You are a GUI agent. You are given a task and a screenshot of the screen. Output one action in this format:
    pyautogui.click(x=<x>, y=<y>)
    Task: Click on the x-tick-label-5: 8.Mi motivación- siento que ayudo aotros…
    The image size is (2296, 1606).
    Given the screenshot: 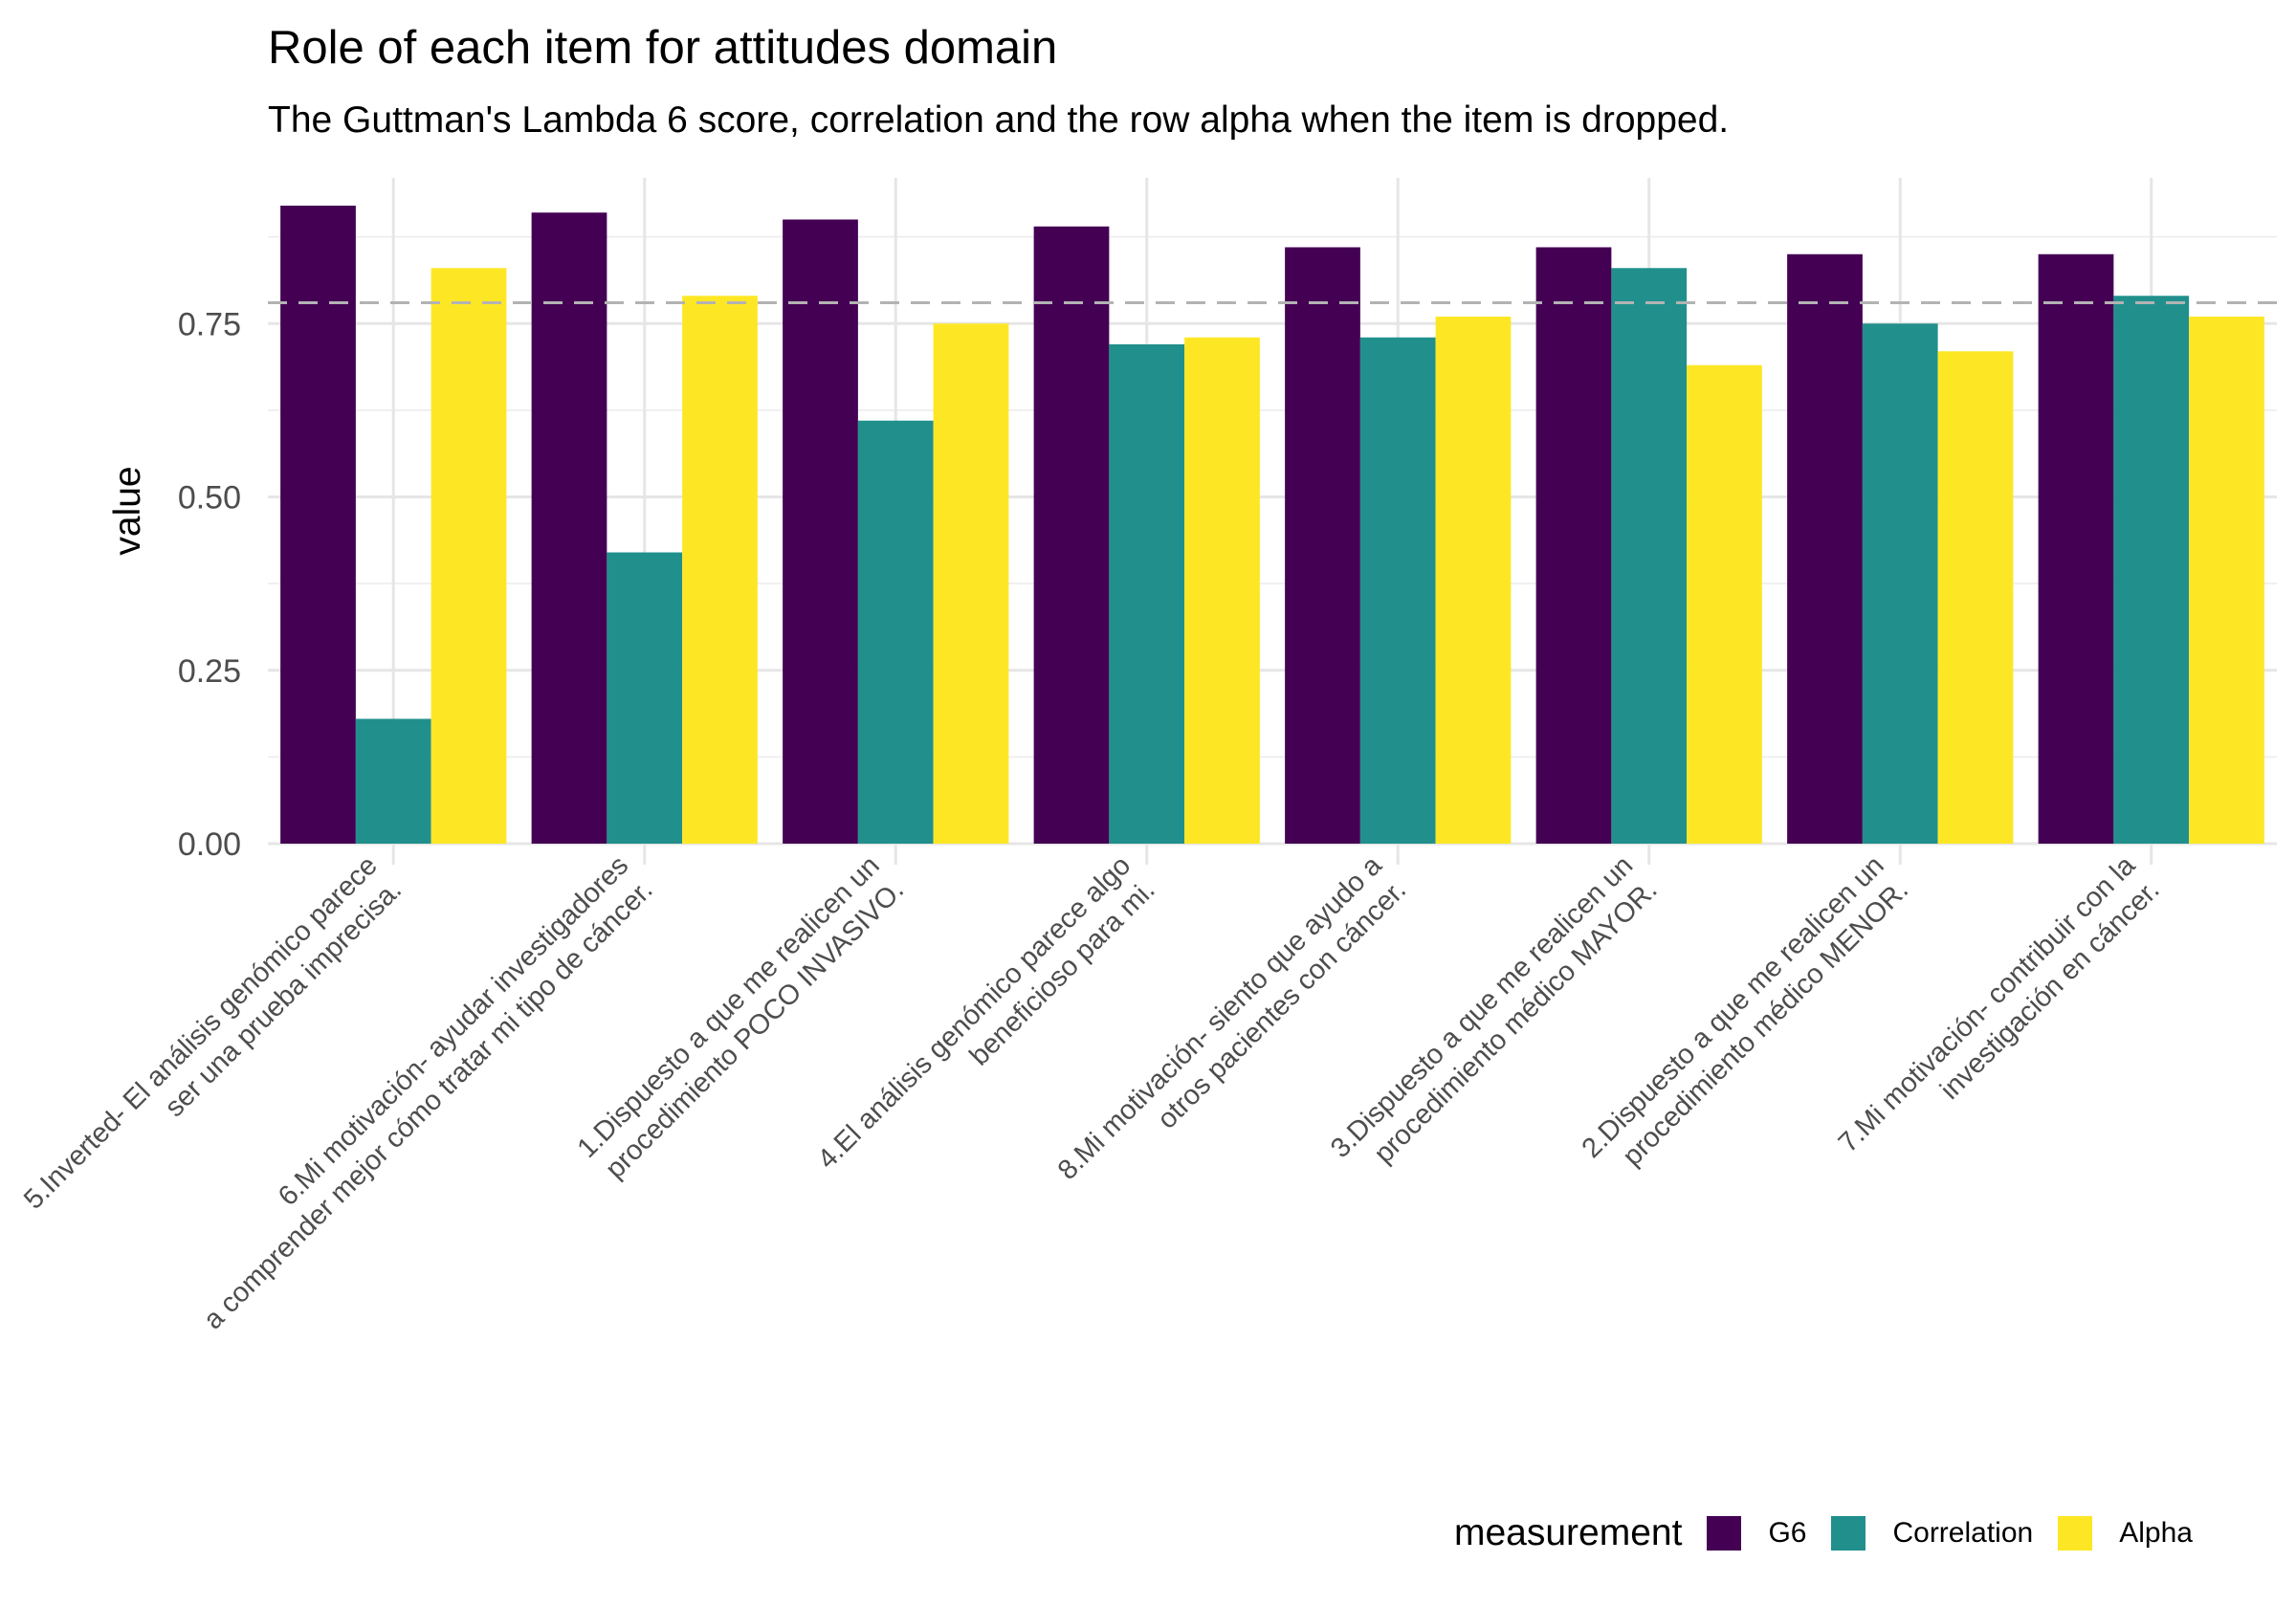 What is the action you would take?
    pyautogui.click(x=1232, y=1017)
    